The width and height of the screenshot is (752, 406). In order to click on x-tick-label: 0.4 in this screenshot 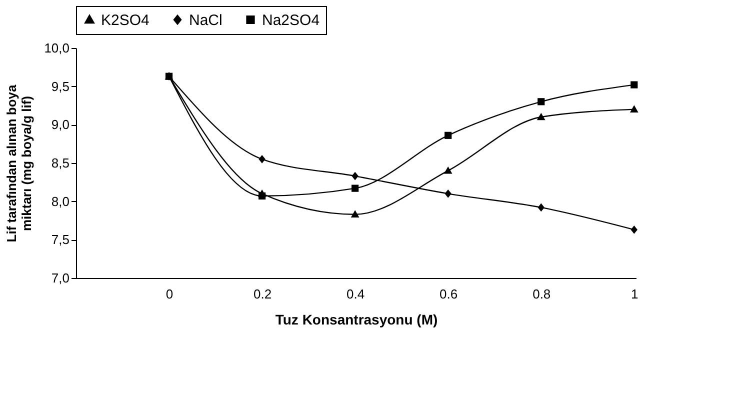, I will do `click(355, 294)`.